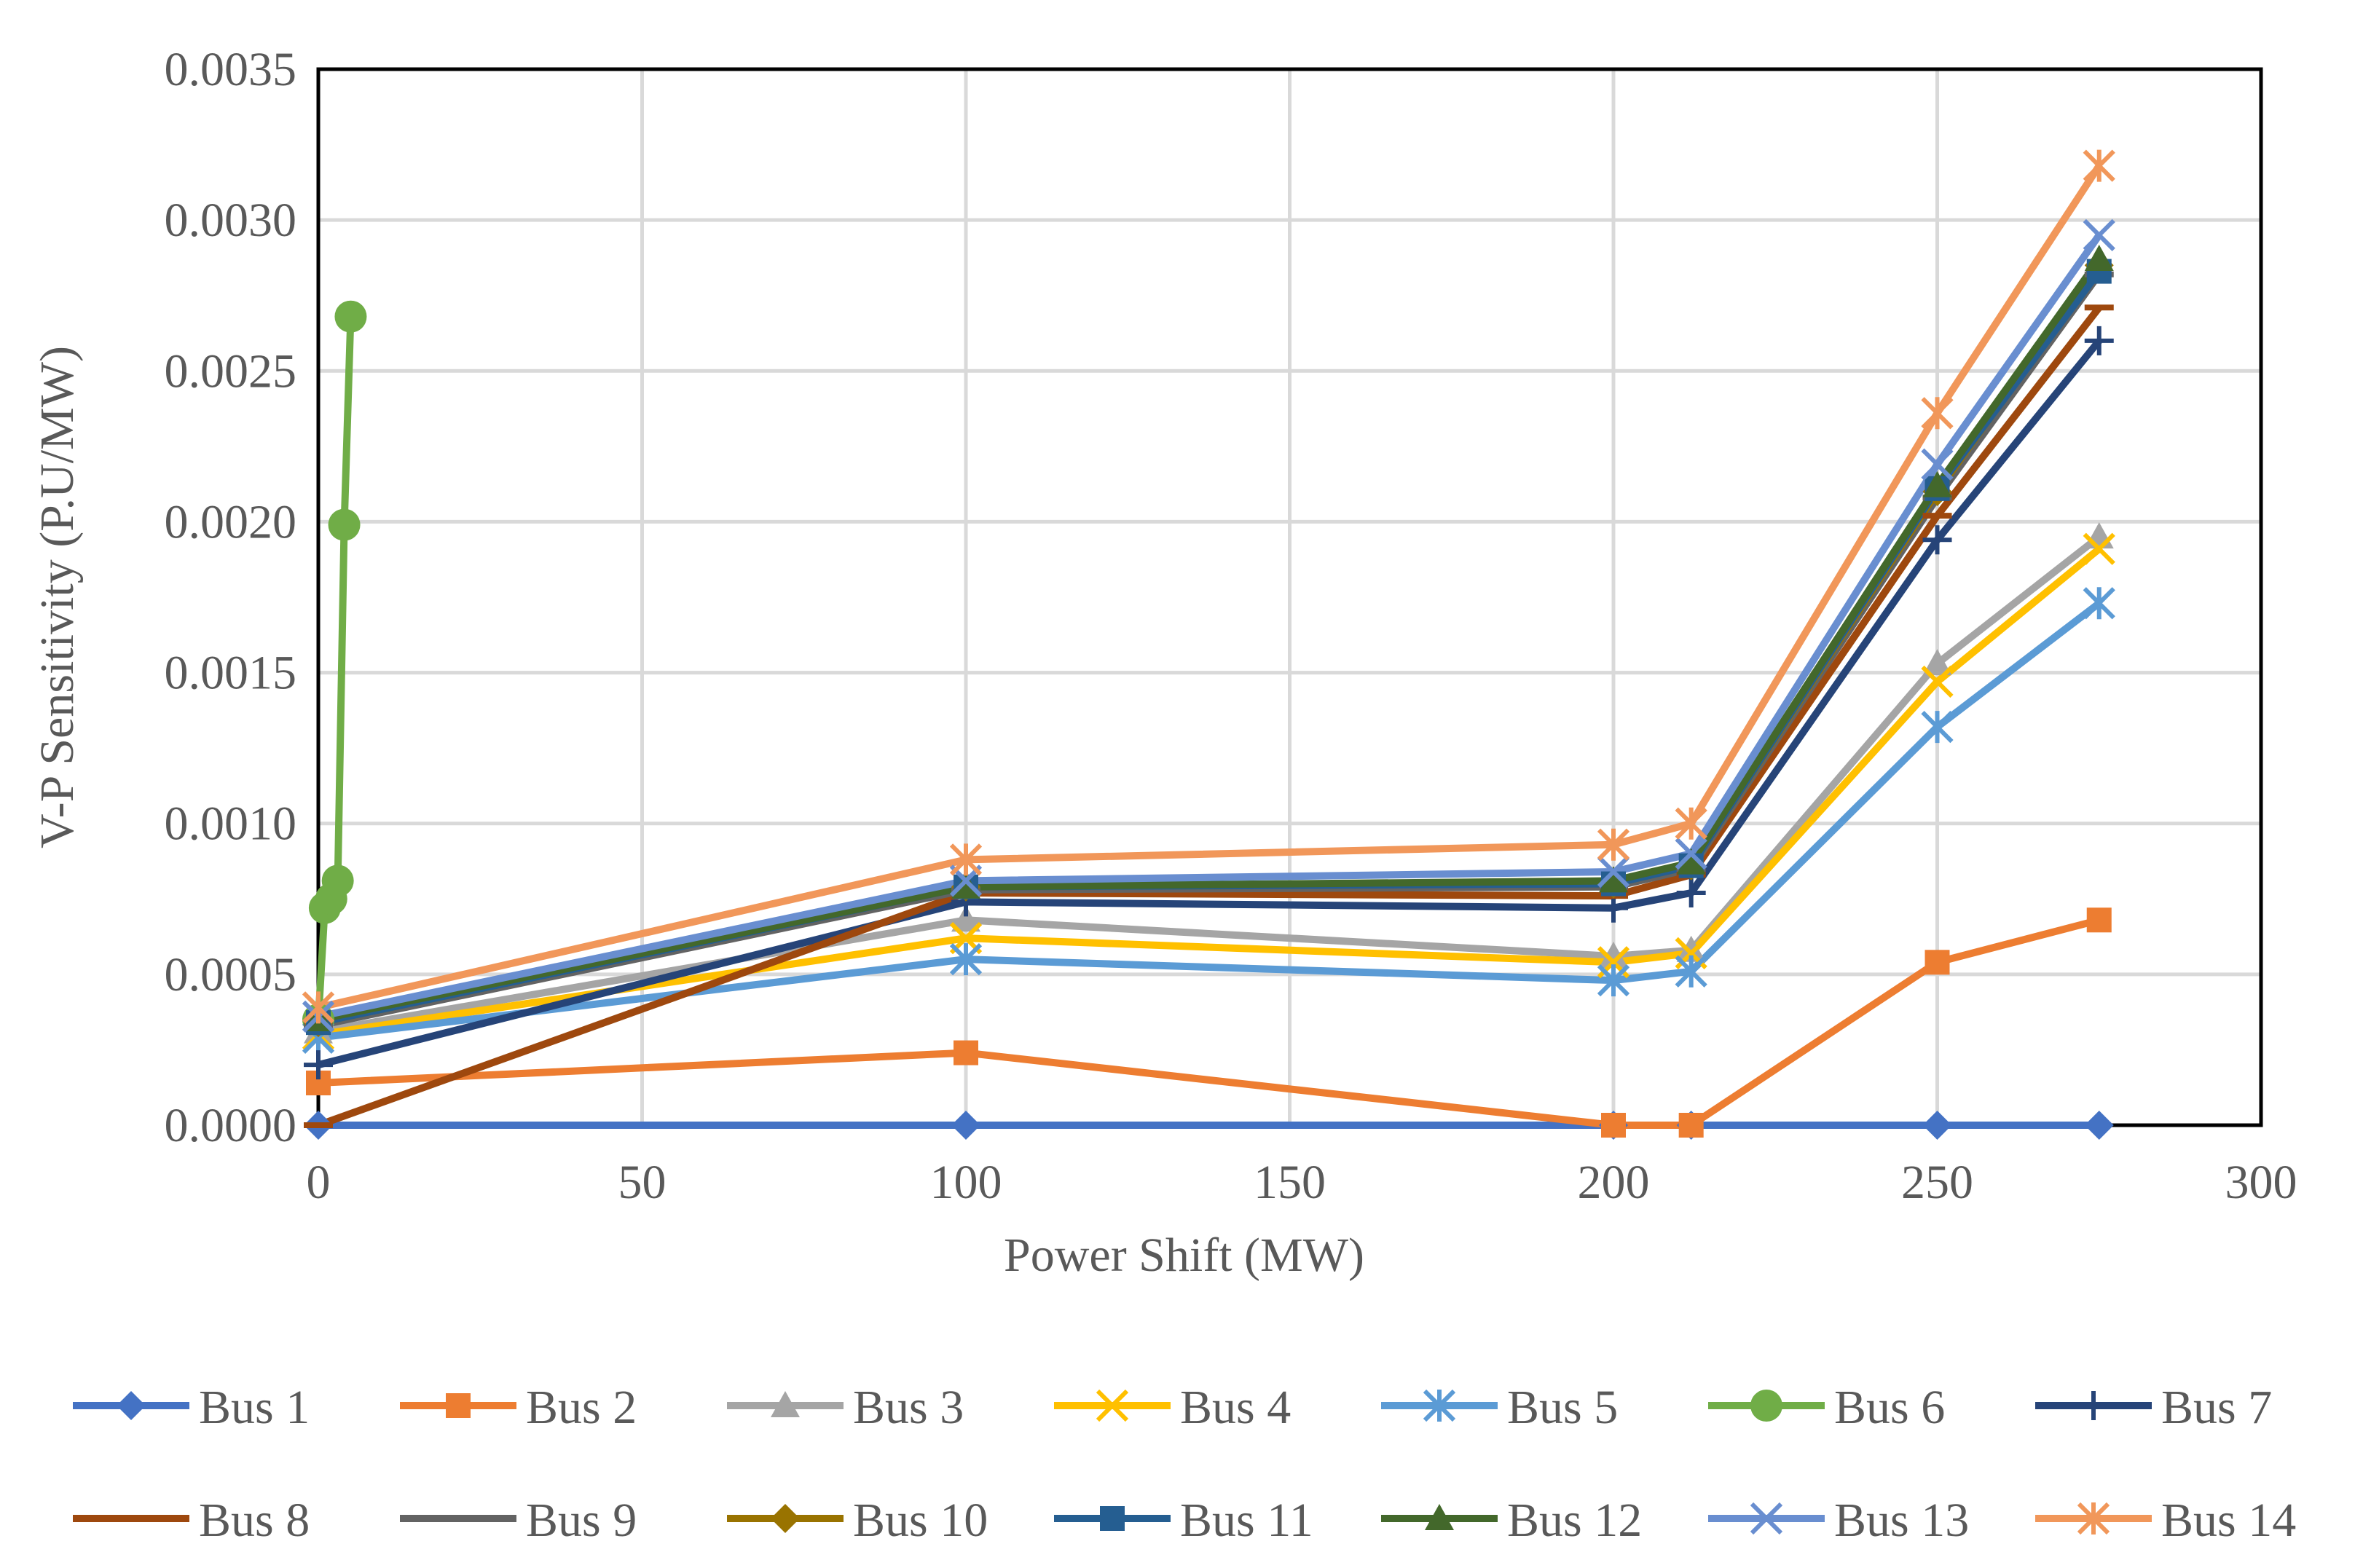 This screenshot has width=2355, height=1568. Describe the element at coordinates (231, 521) in the screenshot. I see `y-tick-label: 0.0020` at that location.